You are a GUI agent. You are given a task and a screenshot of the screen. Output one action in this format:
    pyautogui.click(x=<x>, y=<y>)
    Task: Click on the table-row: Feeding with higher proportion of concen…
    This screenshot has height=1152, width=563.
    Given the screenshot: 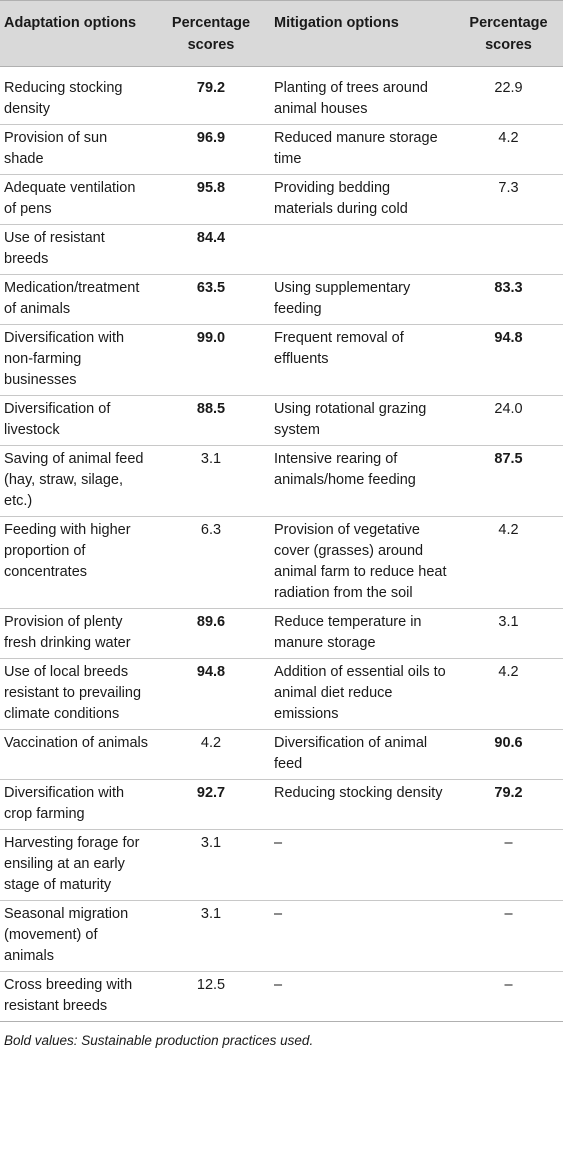 What is the action you would take?
    pyautogui.click(x=281, y=562)
    